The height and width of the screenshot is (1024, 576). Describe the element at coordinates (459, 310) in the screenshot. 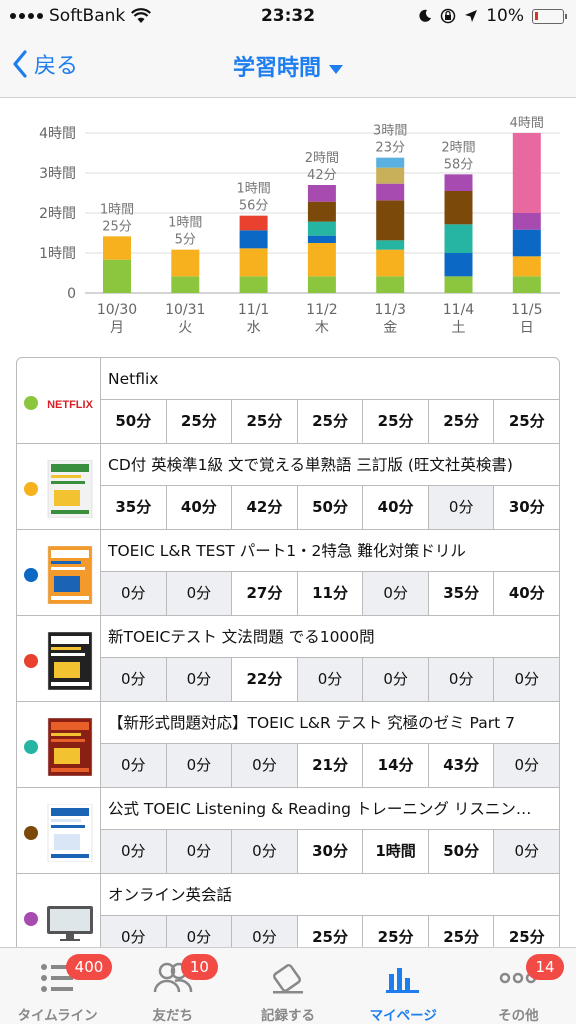

I see `x-tick-date: 11/4` at that location.